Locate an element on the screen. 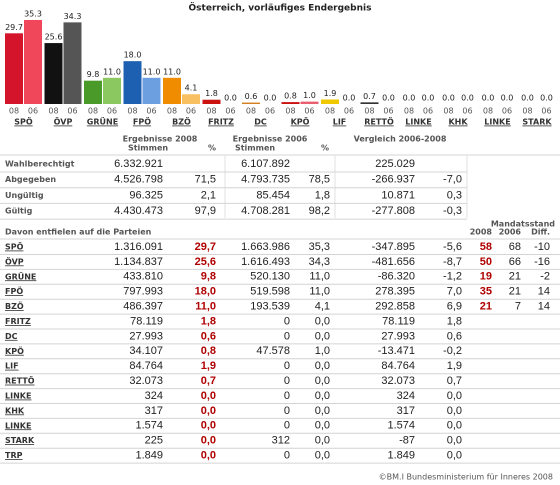  value-label: 1.8 is located at coordinates (211, 93).